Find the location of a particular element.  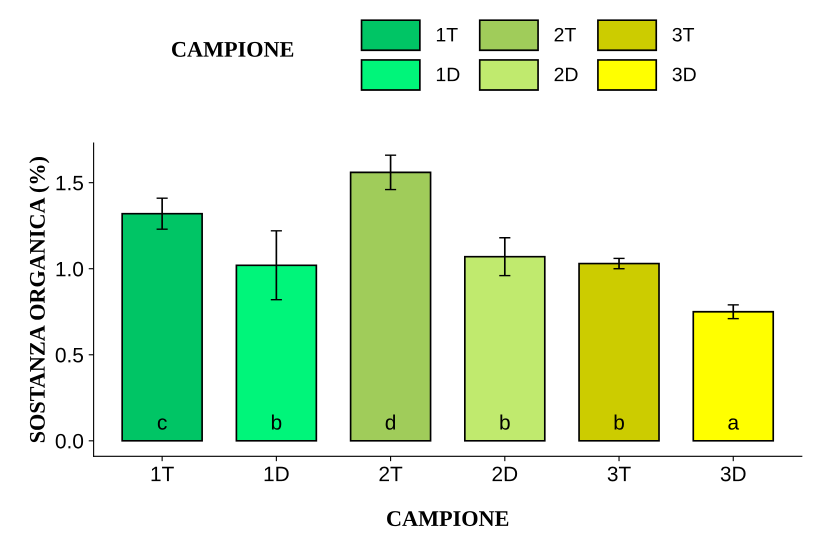

x-tick-label: 3T is located at coordinates (619, 474).